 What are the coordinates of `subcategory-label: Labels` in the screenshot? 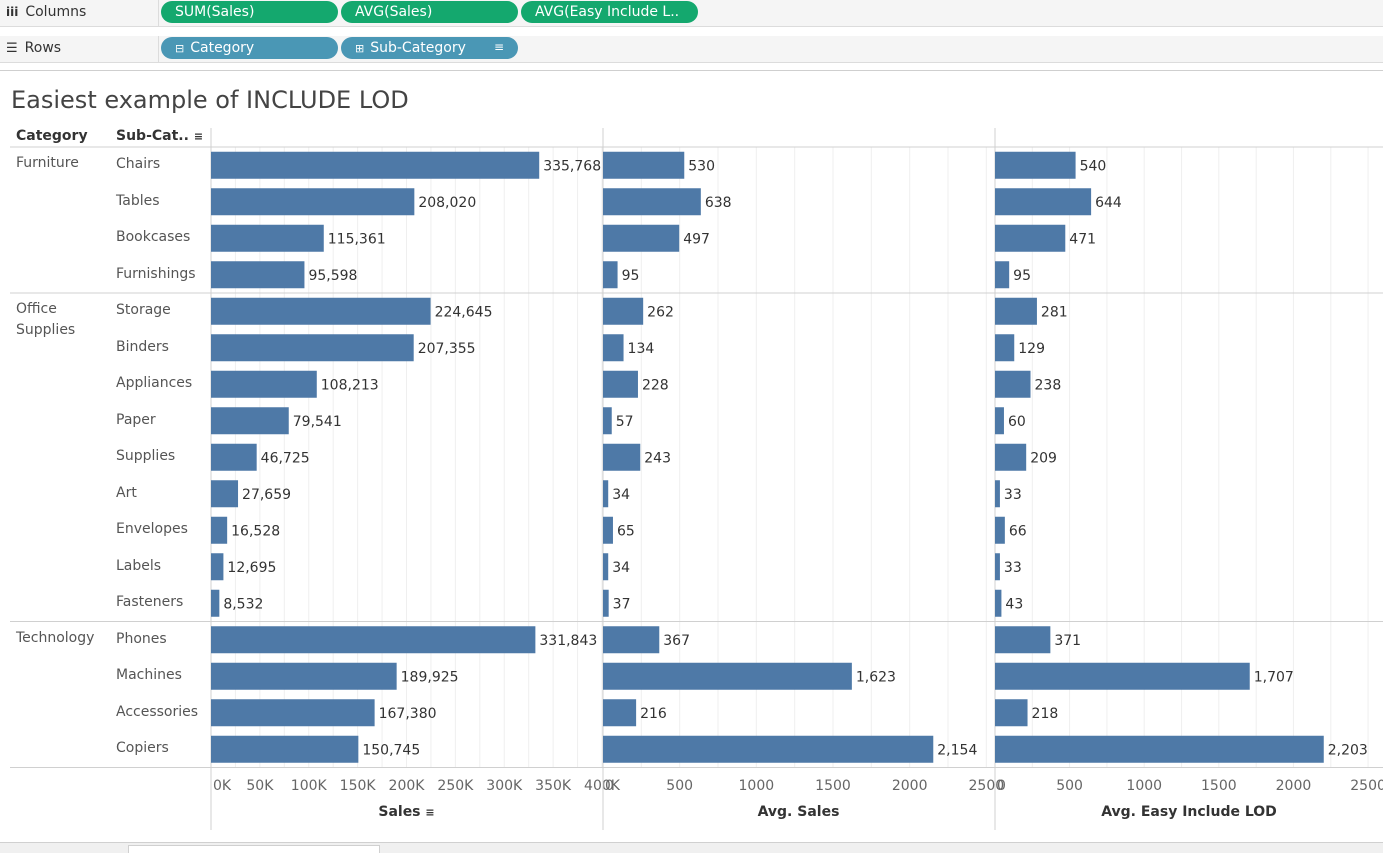 It's located at (139, 565).